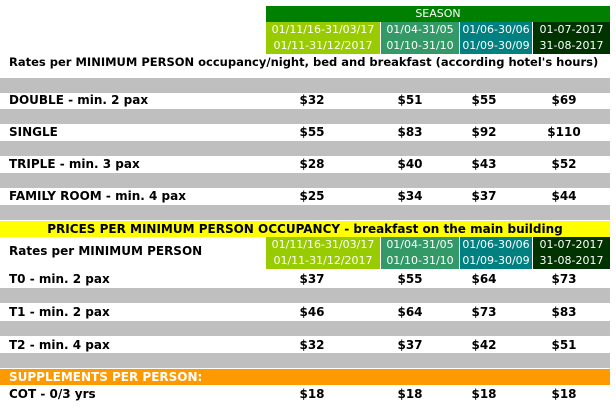 The width and height of the screenshot is (616, 413). Describe the element at coordinates (52, 394) in the screenshot. I see `row-label-cot: COT - 0/3 yrs` at that location.